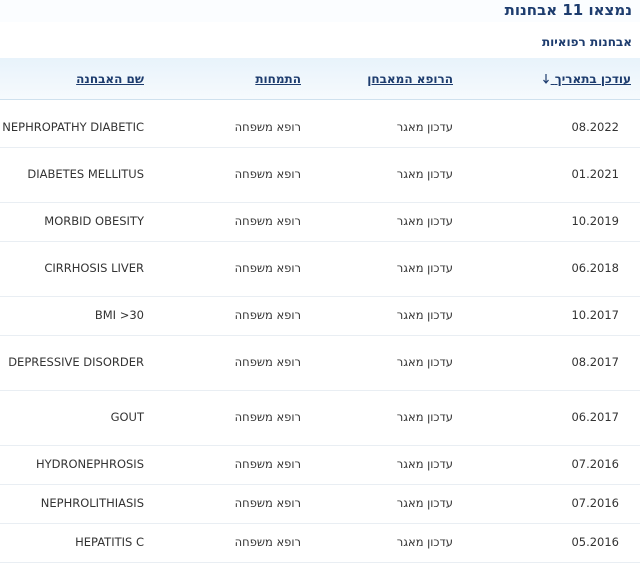  I want to click on top-strip, so click(320, 11).